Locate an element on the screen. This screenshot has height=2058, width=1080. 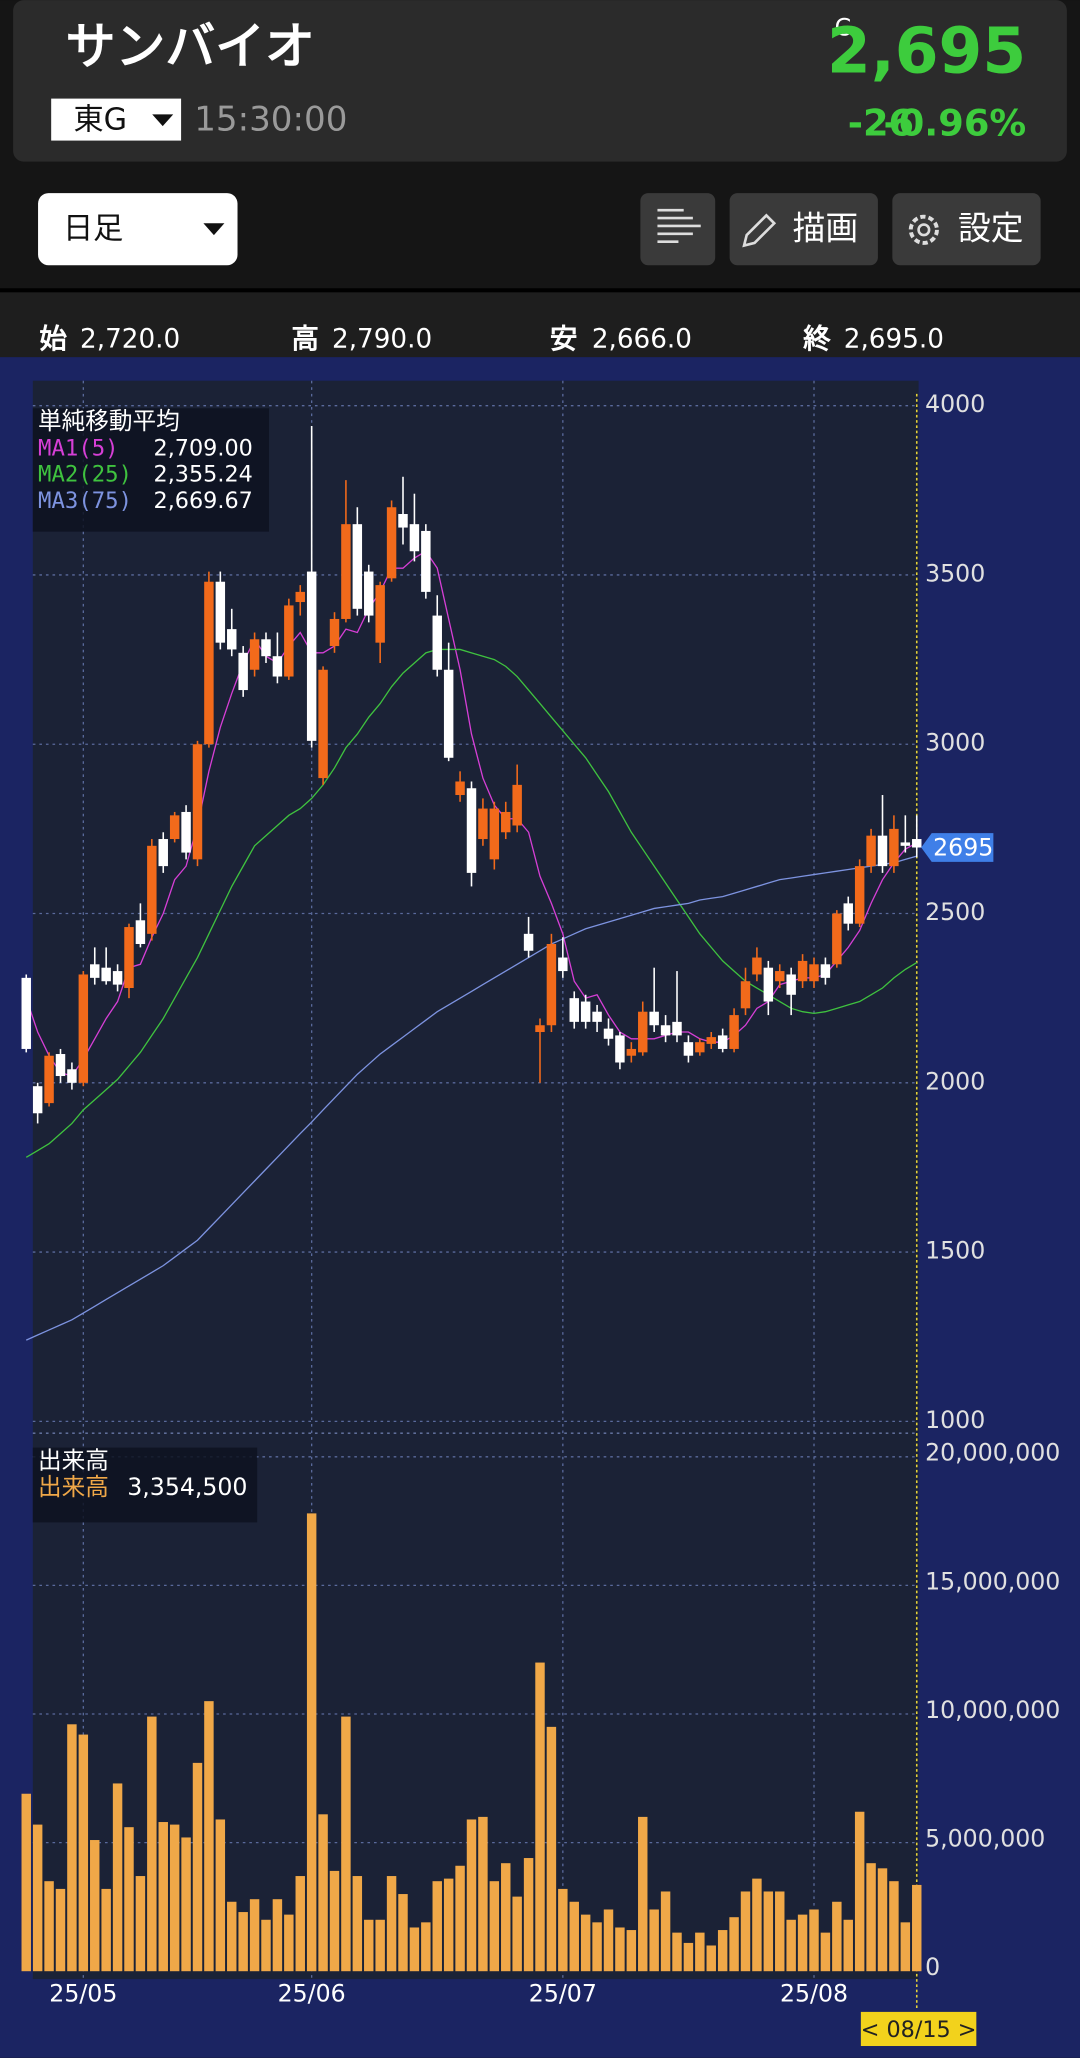
market-label: 東G is located at coordinates (100, 119).